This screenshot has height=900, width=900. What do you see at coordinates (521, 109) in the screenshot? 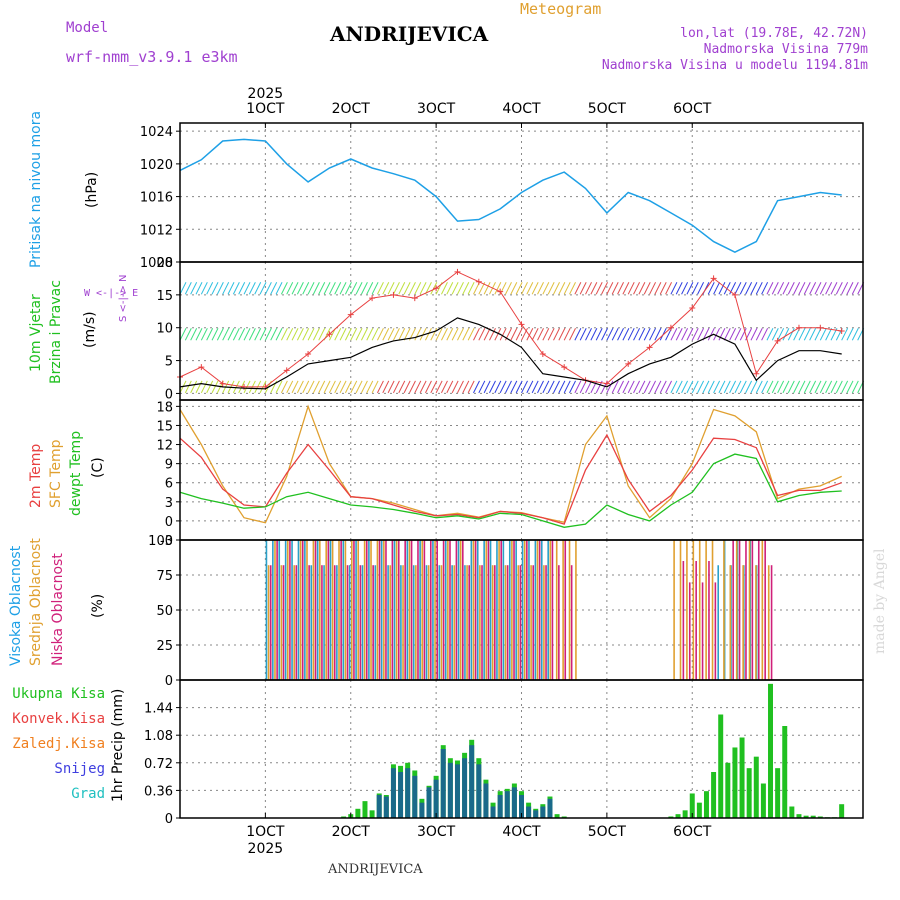
I see `time-label-top: 4OCT` at bounding box center [521, 109].